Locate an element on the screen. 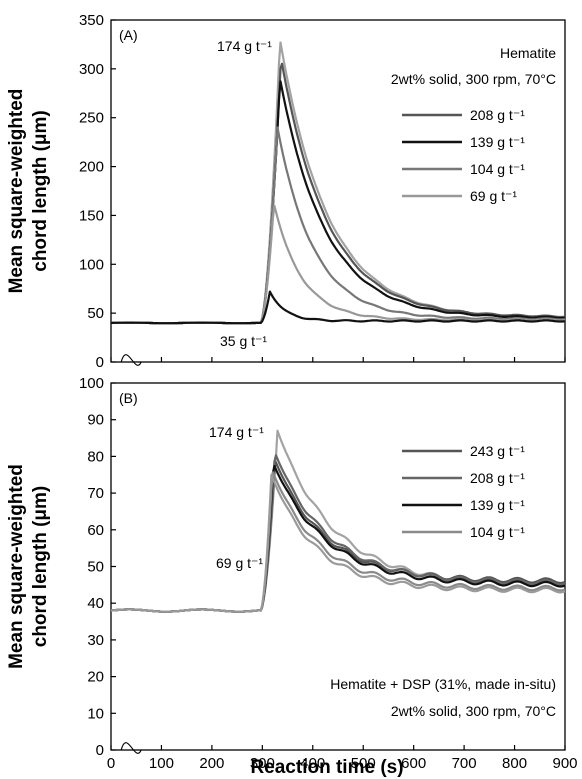 The width and height of the screenshot is (582, 779). y-tick-label: 350 is located at coordinates (91, 20).